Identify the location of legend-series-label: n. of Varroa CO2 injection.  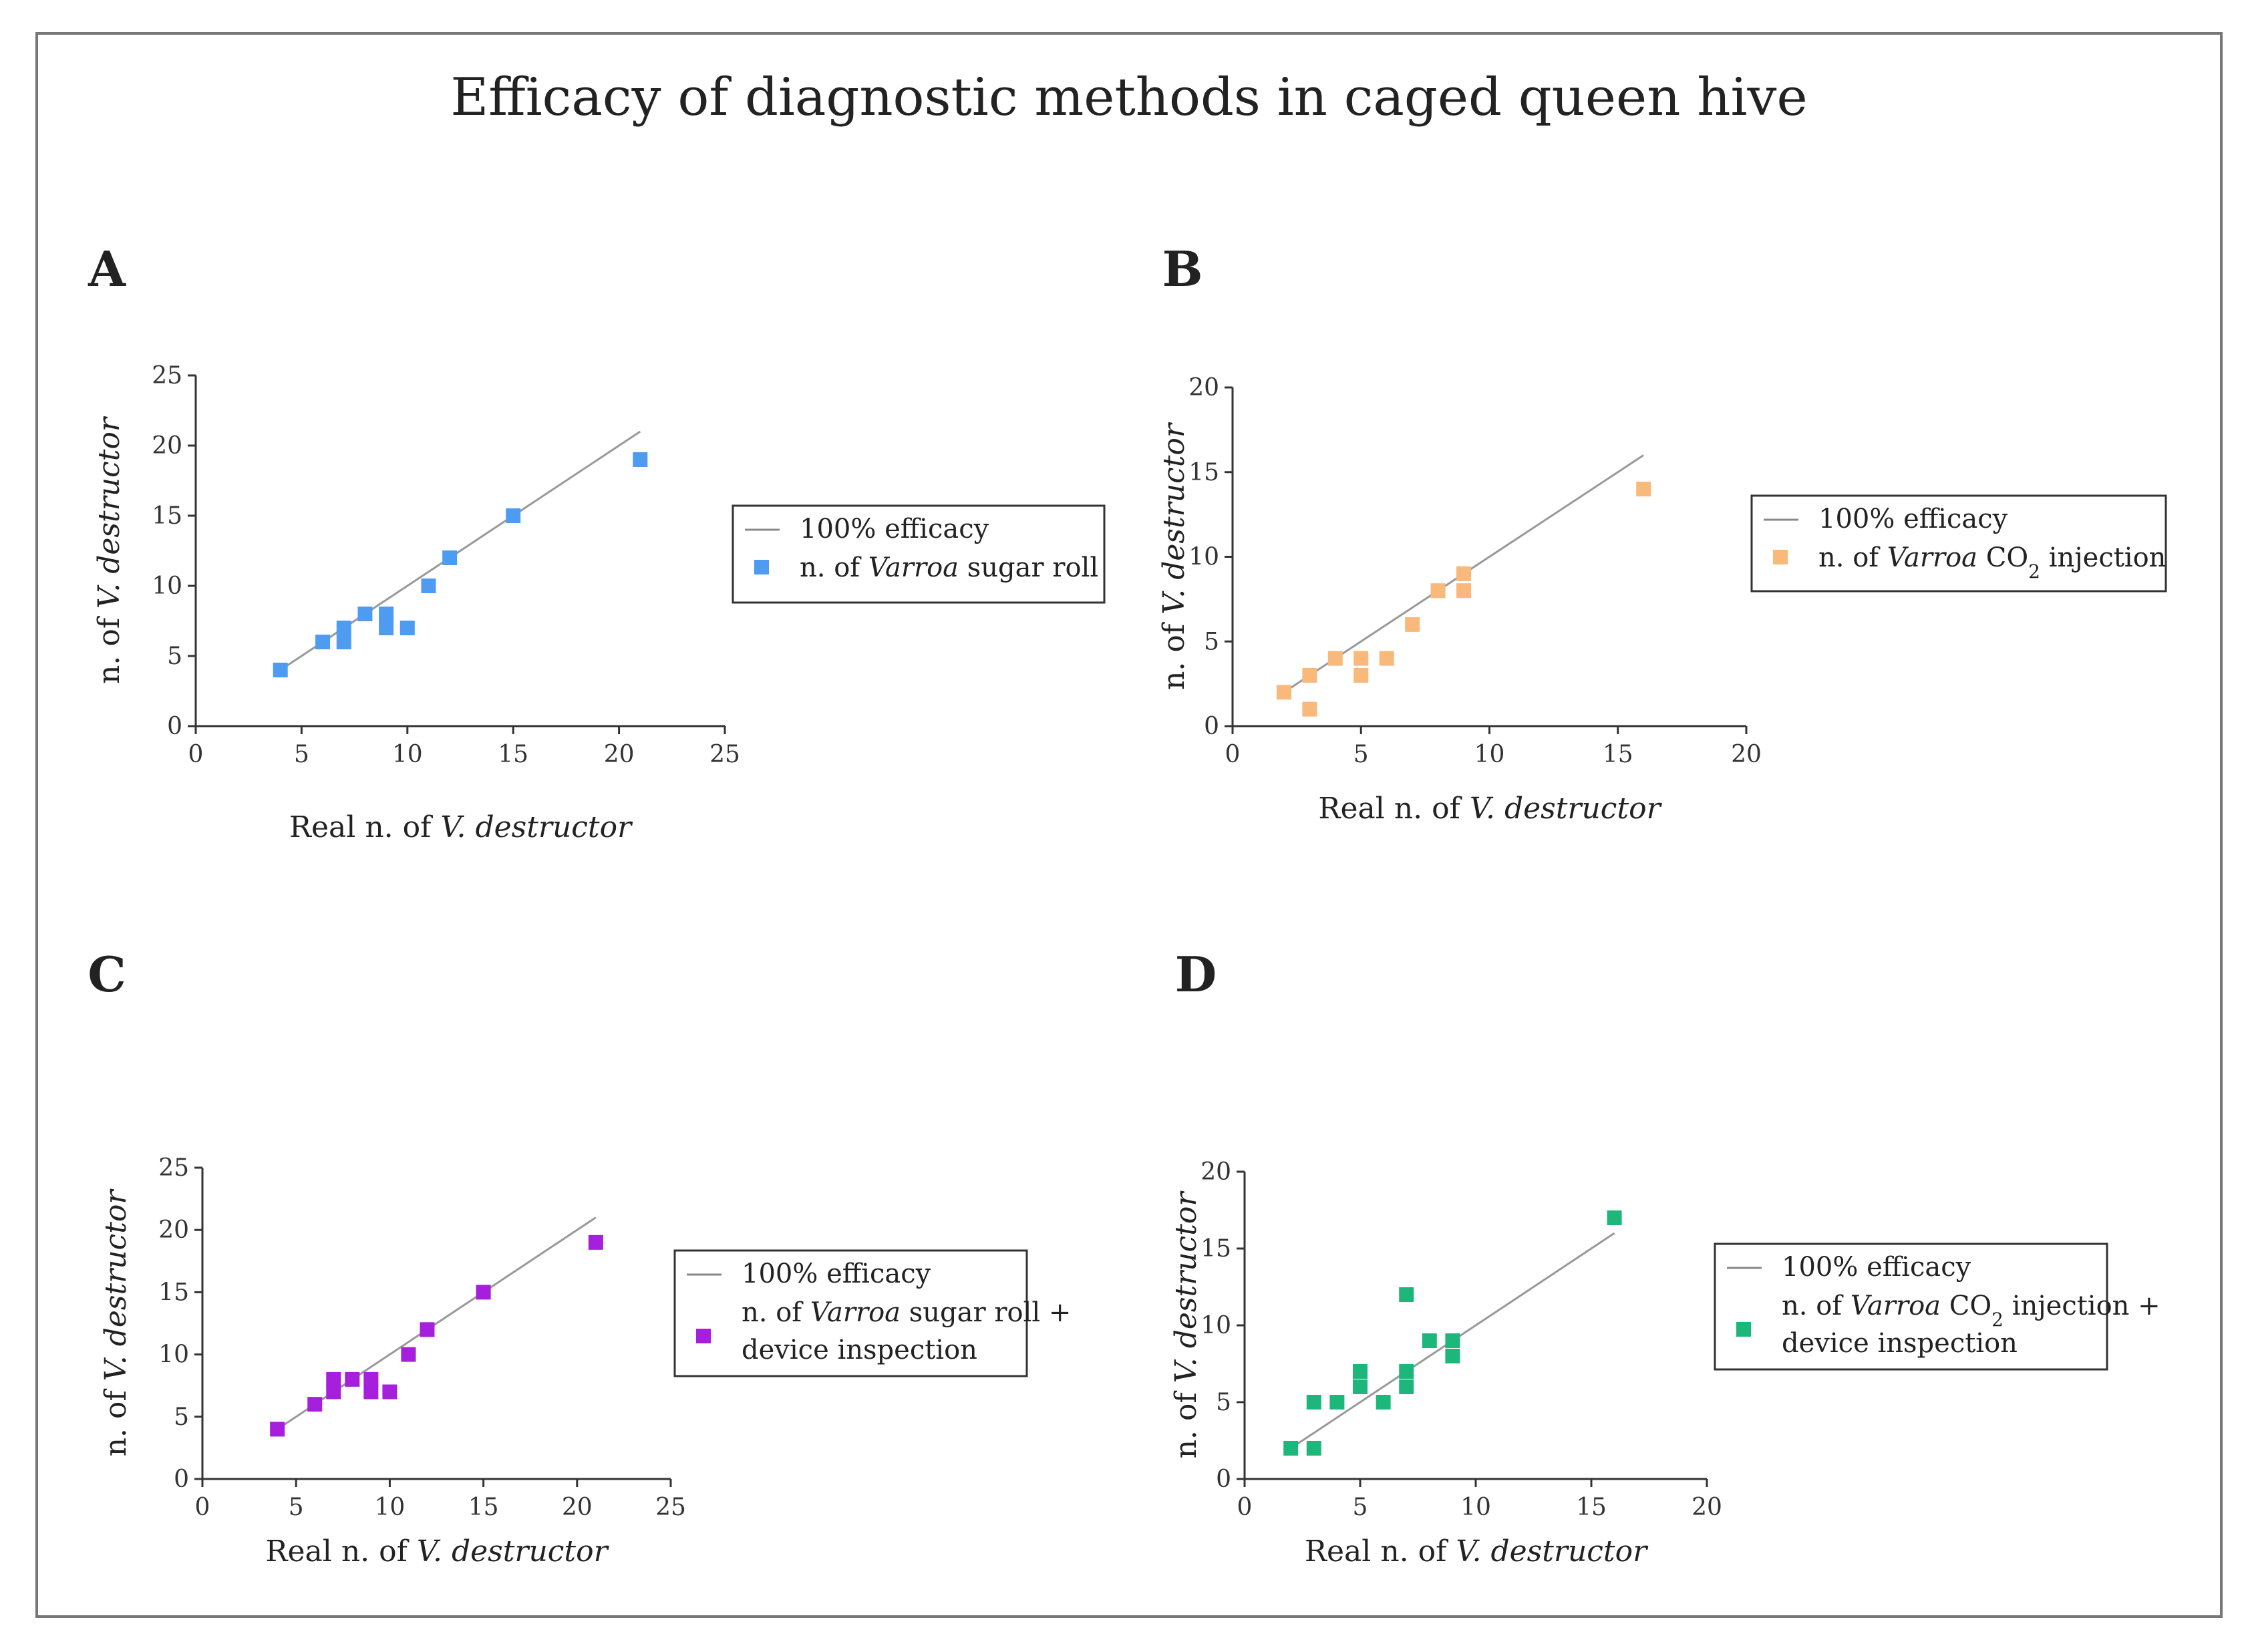
(1992, 562).